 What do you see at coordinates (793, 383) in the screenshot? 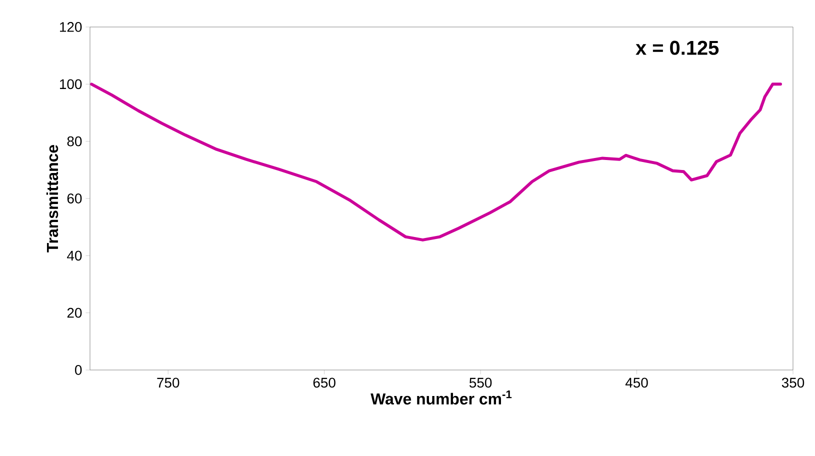
I see `x-tick-label: 350` at bounding box center [793, 383].